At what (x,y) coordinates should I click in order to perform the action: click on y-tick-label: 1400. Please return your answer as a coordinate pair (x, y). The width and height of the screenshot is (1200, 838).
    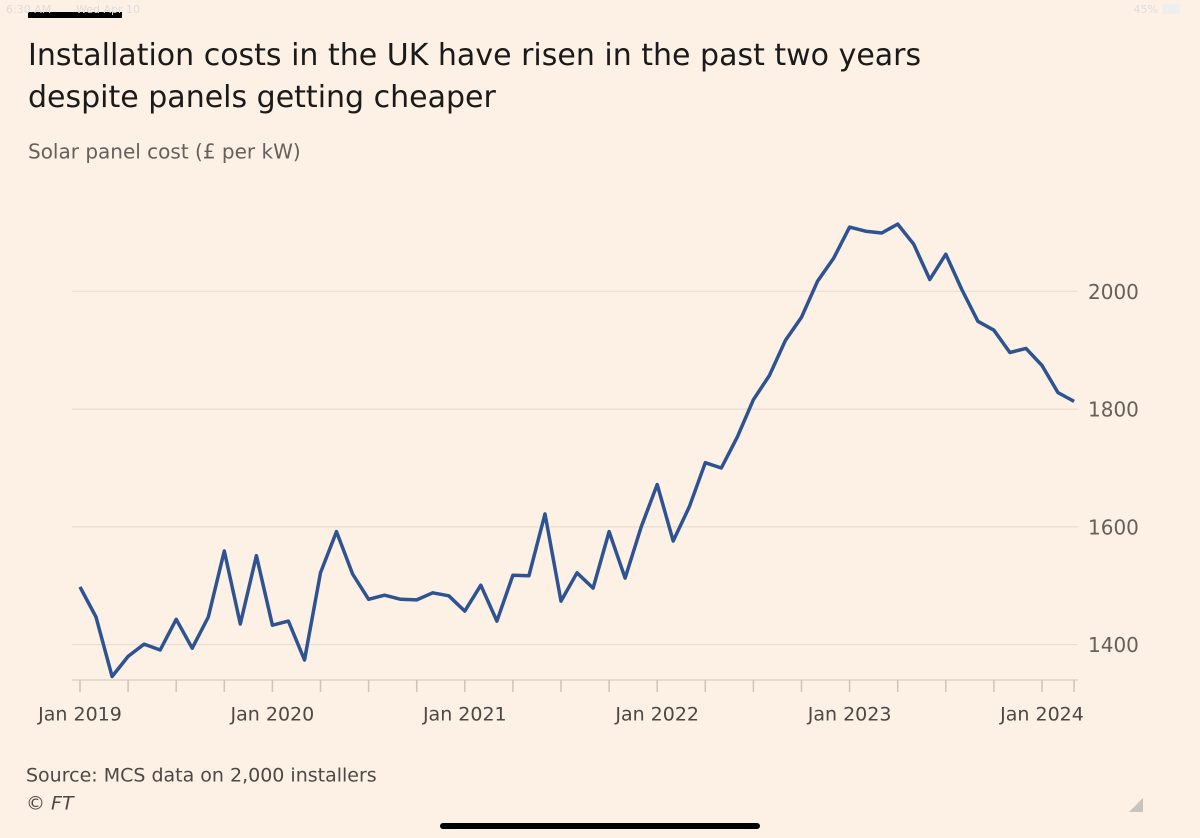
    Looking at the image, I should click on (1113, 645).